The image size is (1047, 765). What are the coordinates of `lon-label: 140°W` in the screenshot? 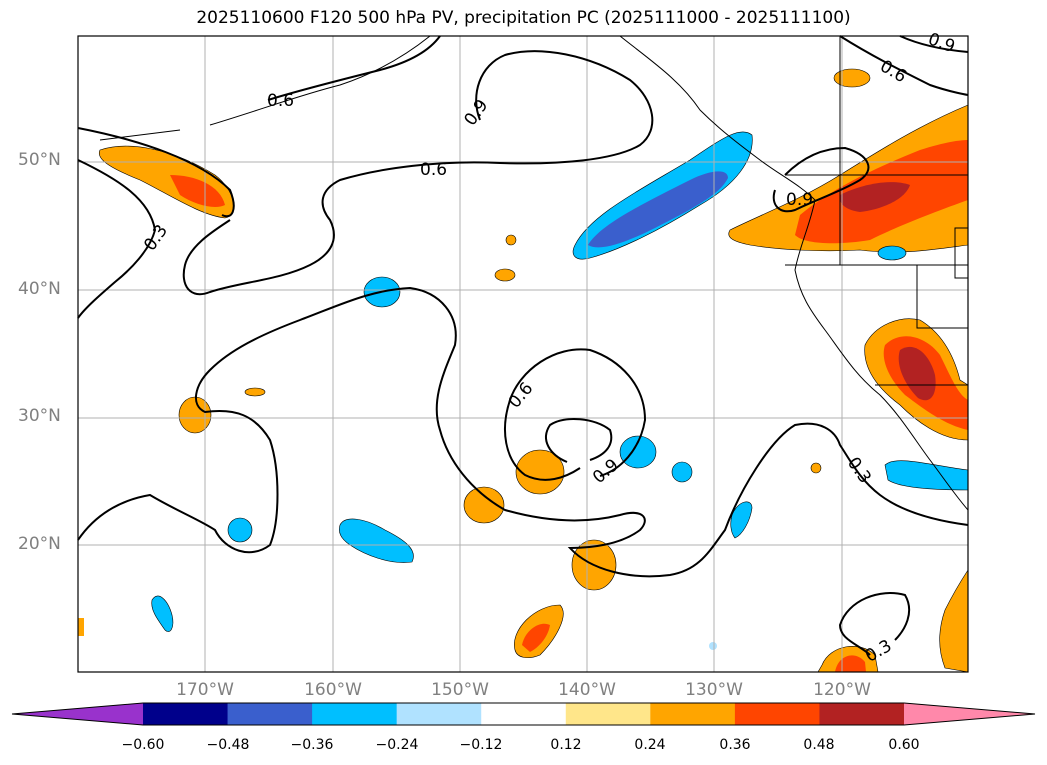 It's located at (587, 690).